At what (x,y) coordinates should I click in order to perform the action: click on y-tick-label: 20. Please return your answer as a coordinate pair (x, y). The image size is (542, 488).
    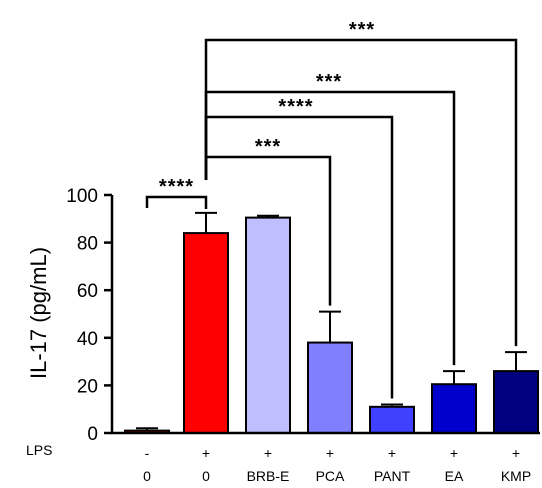
    Looking at the image, I should click on (87, 386).